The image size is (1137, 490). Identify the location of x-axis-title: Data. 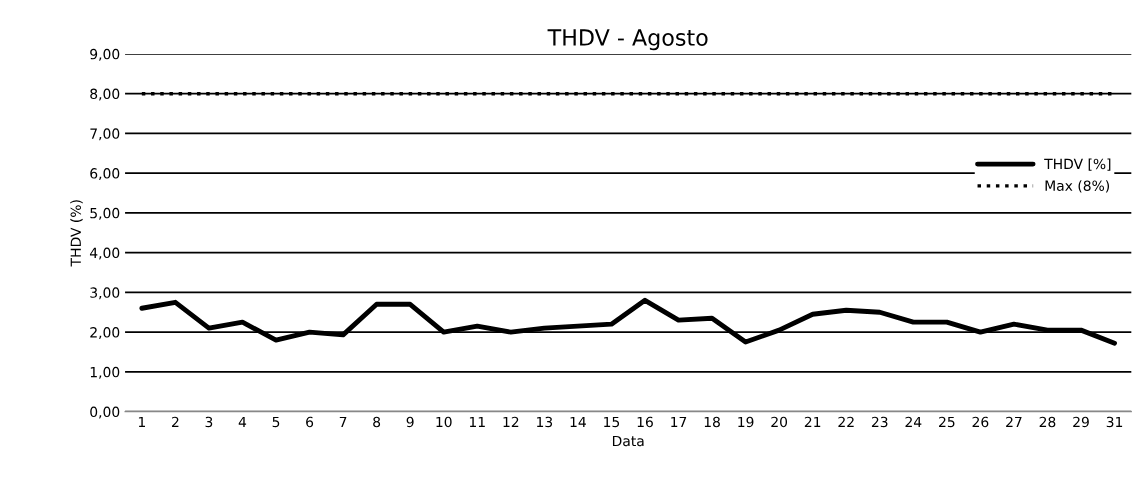
(628, 441).